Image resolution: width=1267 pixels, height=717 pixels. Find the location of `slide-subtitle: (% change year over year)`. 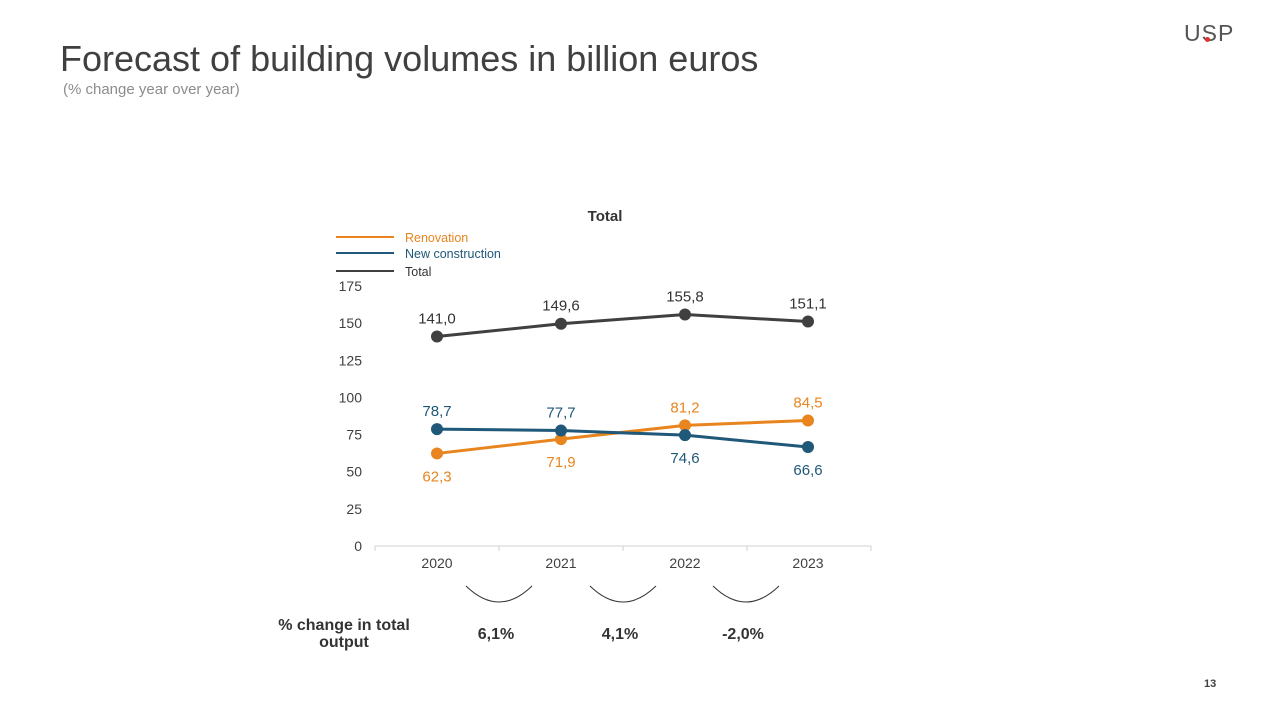

slide-subtitle: (% change year over year) is located at coordinates (151, 89).